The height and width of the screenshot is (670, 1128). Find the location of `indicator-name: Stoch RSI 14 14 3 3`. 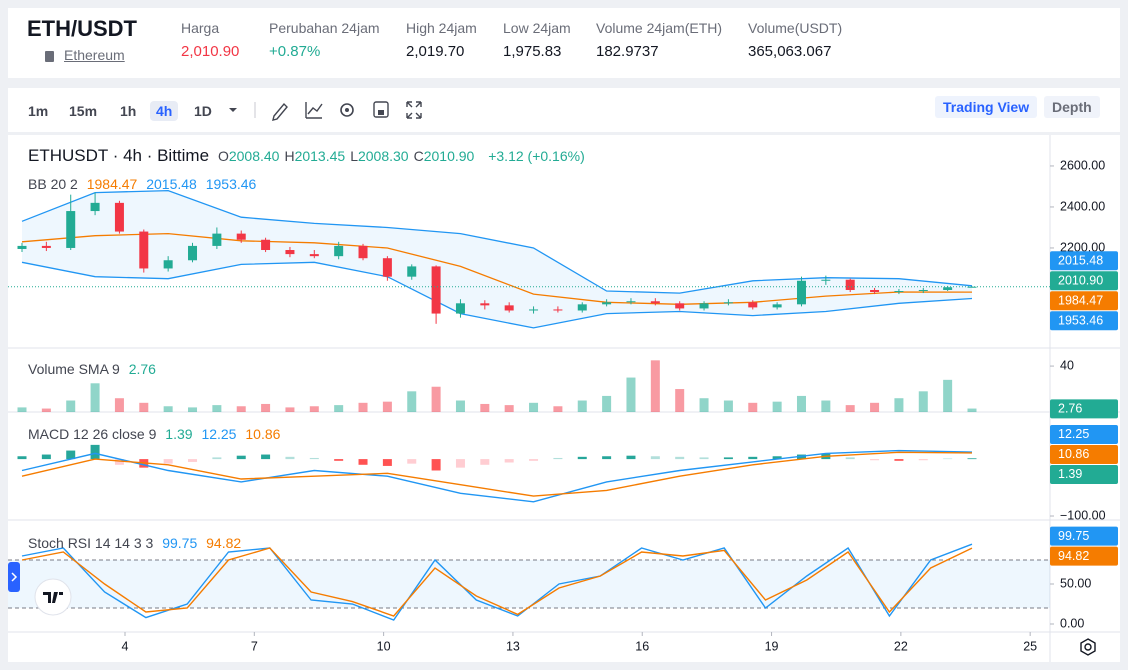

indicator-name: Stoch RSI 14 14 3 3 is located at coordinates (91, 543).